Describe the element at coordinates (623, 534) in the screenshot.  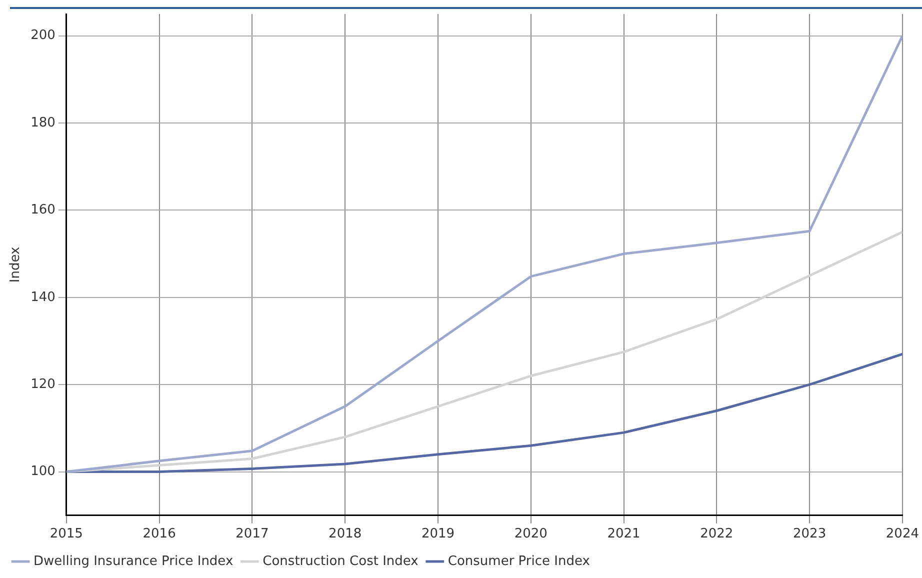
I see `x-tick-label: 2021` at that location.